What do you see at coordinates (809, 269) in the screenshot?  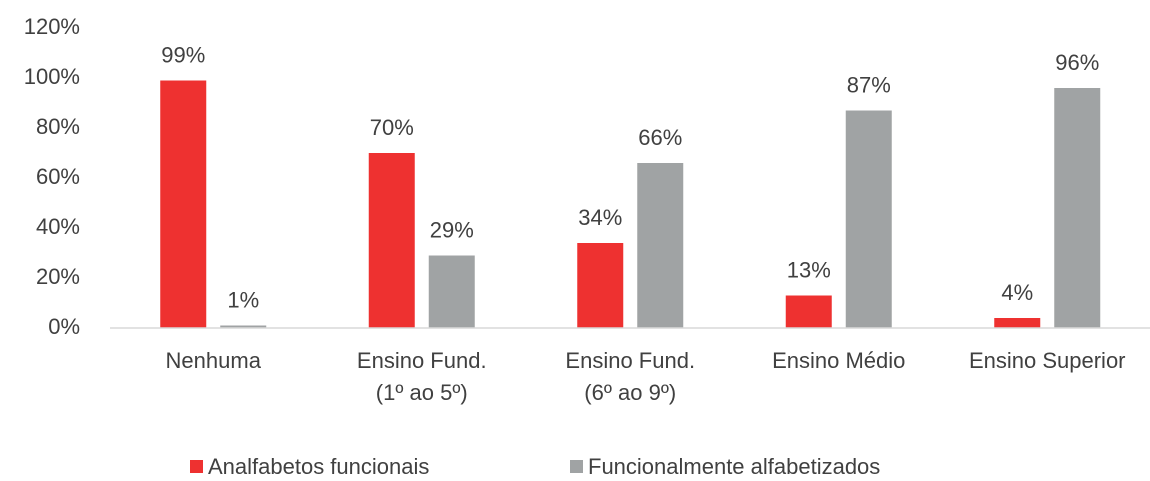 I see `data-label: 13%` at bounding box center [809, 269].